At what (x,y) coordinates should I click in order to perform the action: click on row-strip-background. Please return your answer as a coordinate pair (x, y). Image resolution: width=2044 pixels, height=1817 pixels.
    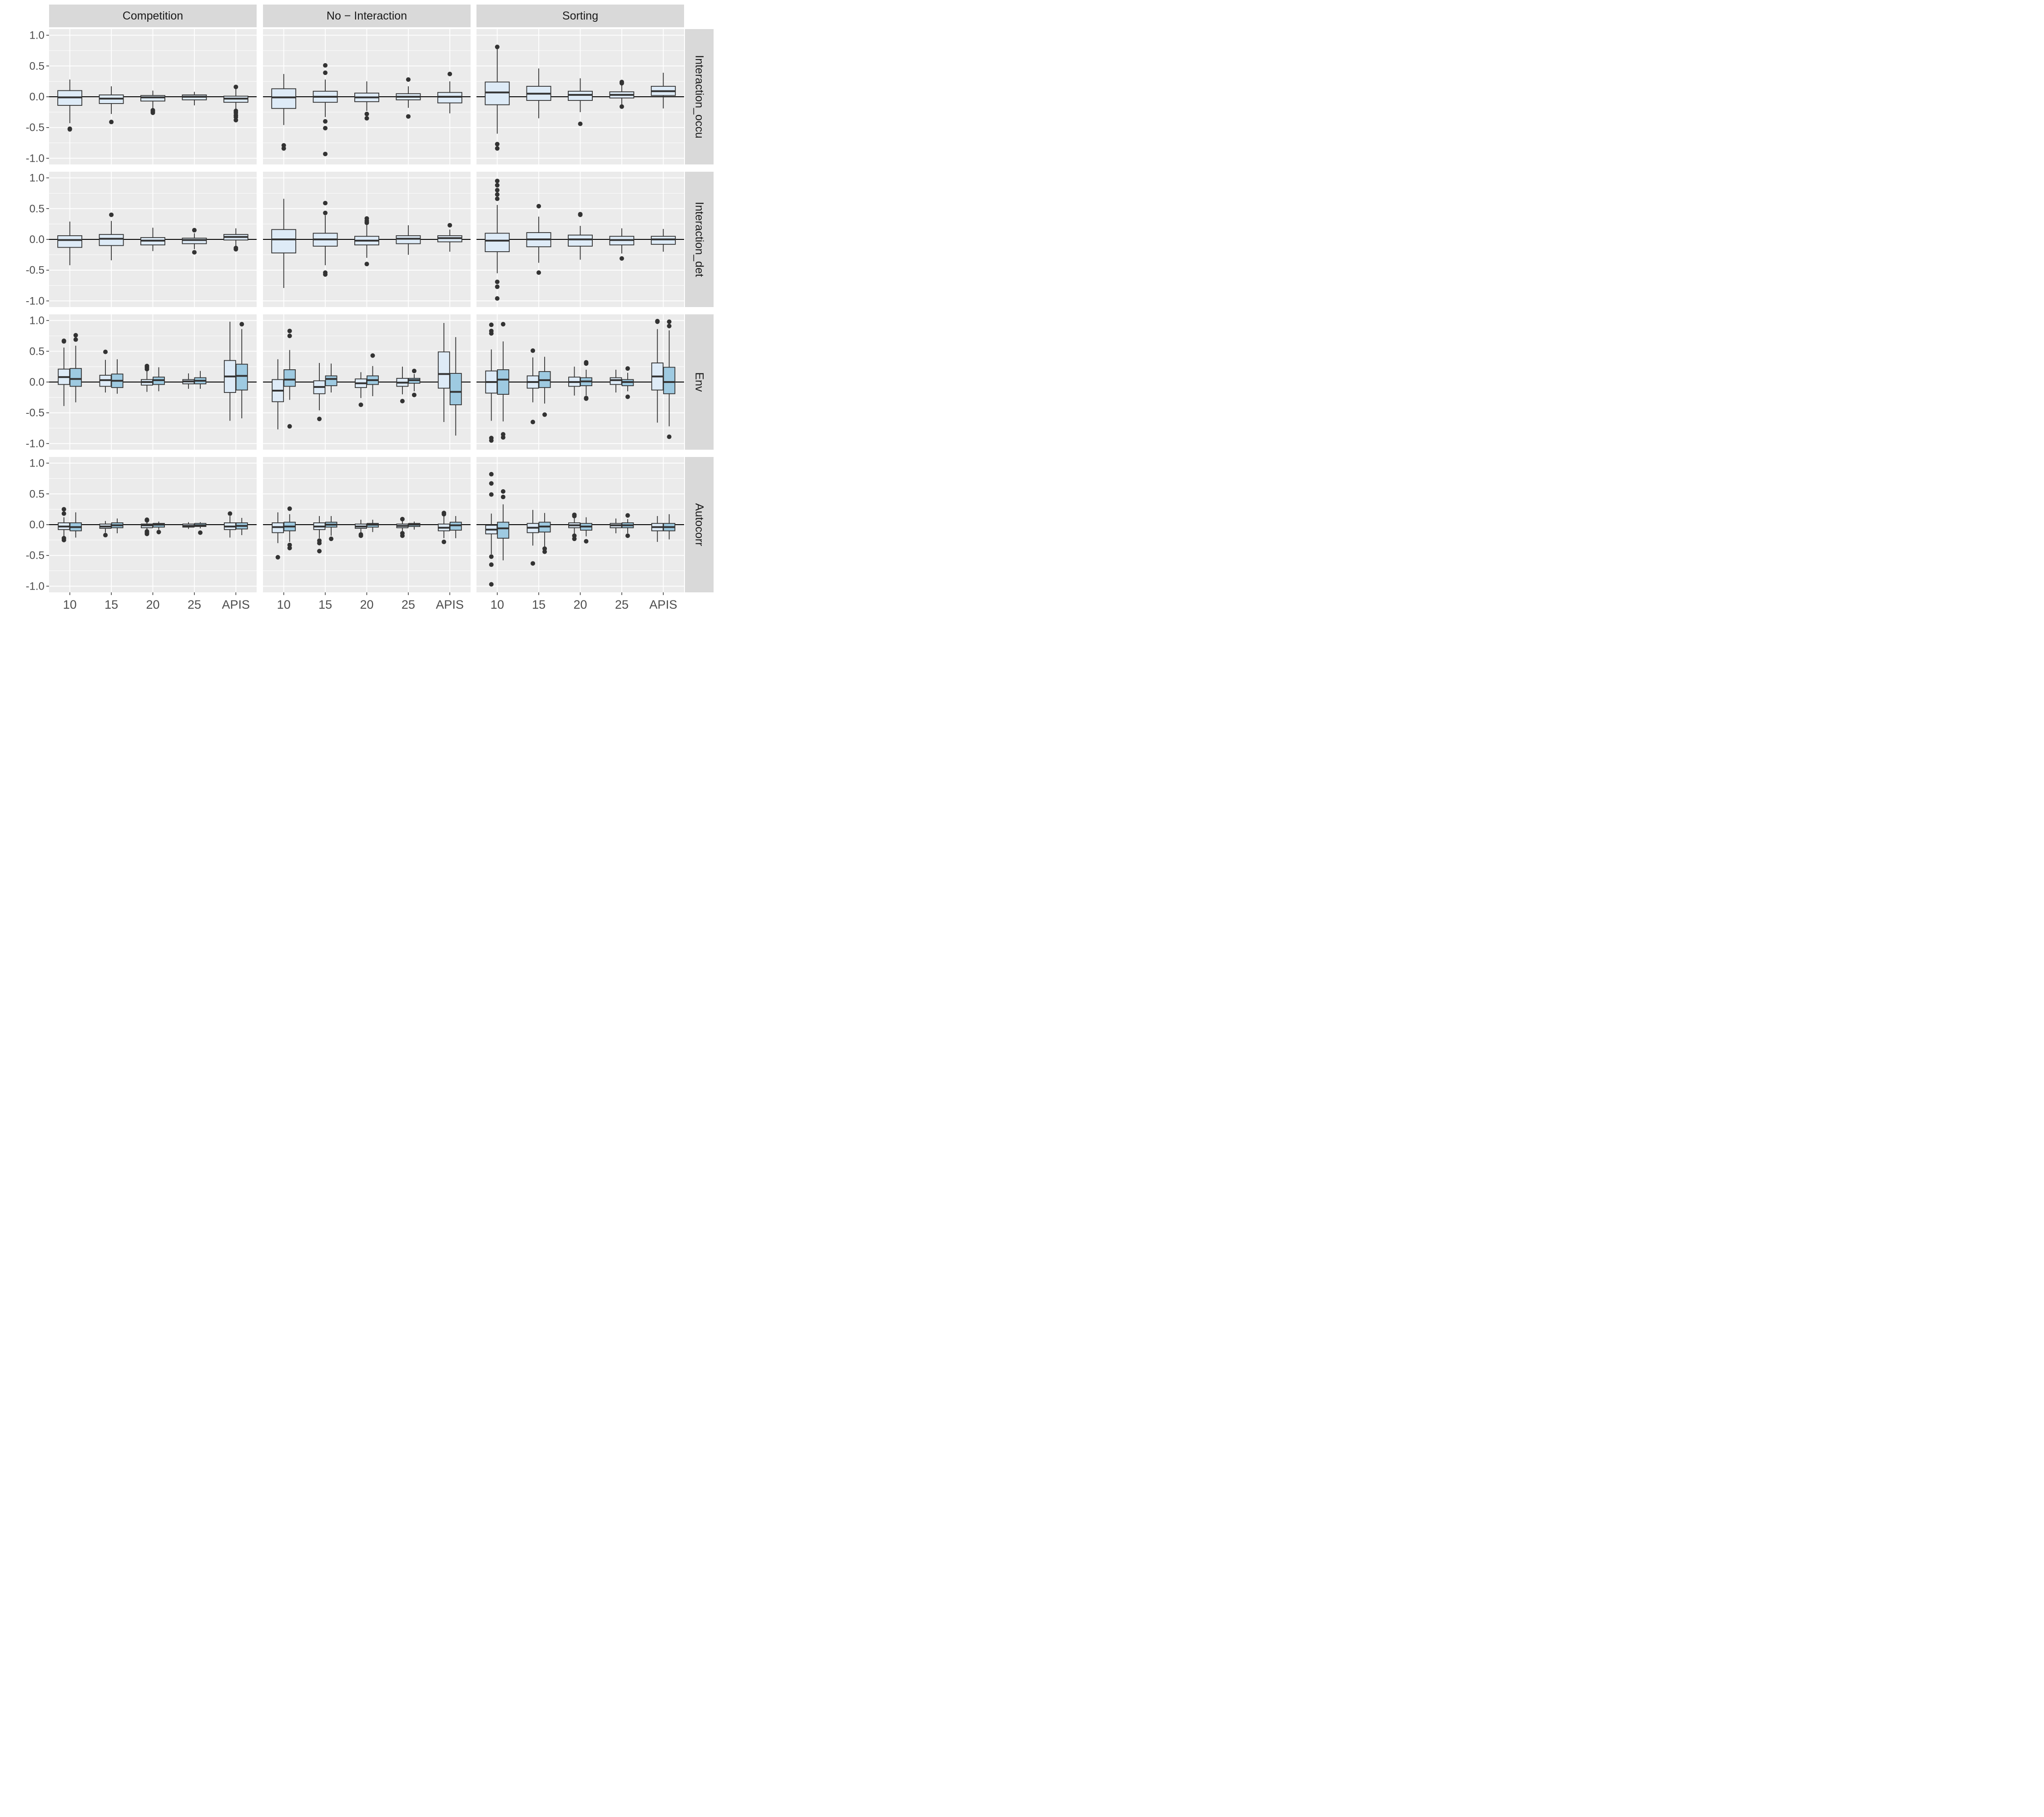
    Looking at the image, I should click on (700, 96).